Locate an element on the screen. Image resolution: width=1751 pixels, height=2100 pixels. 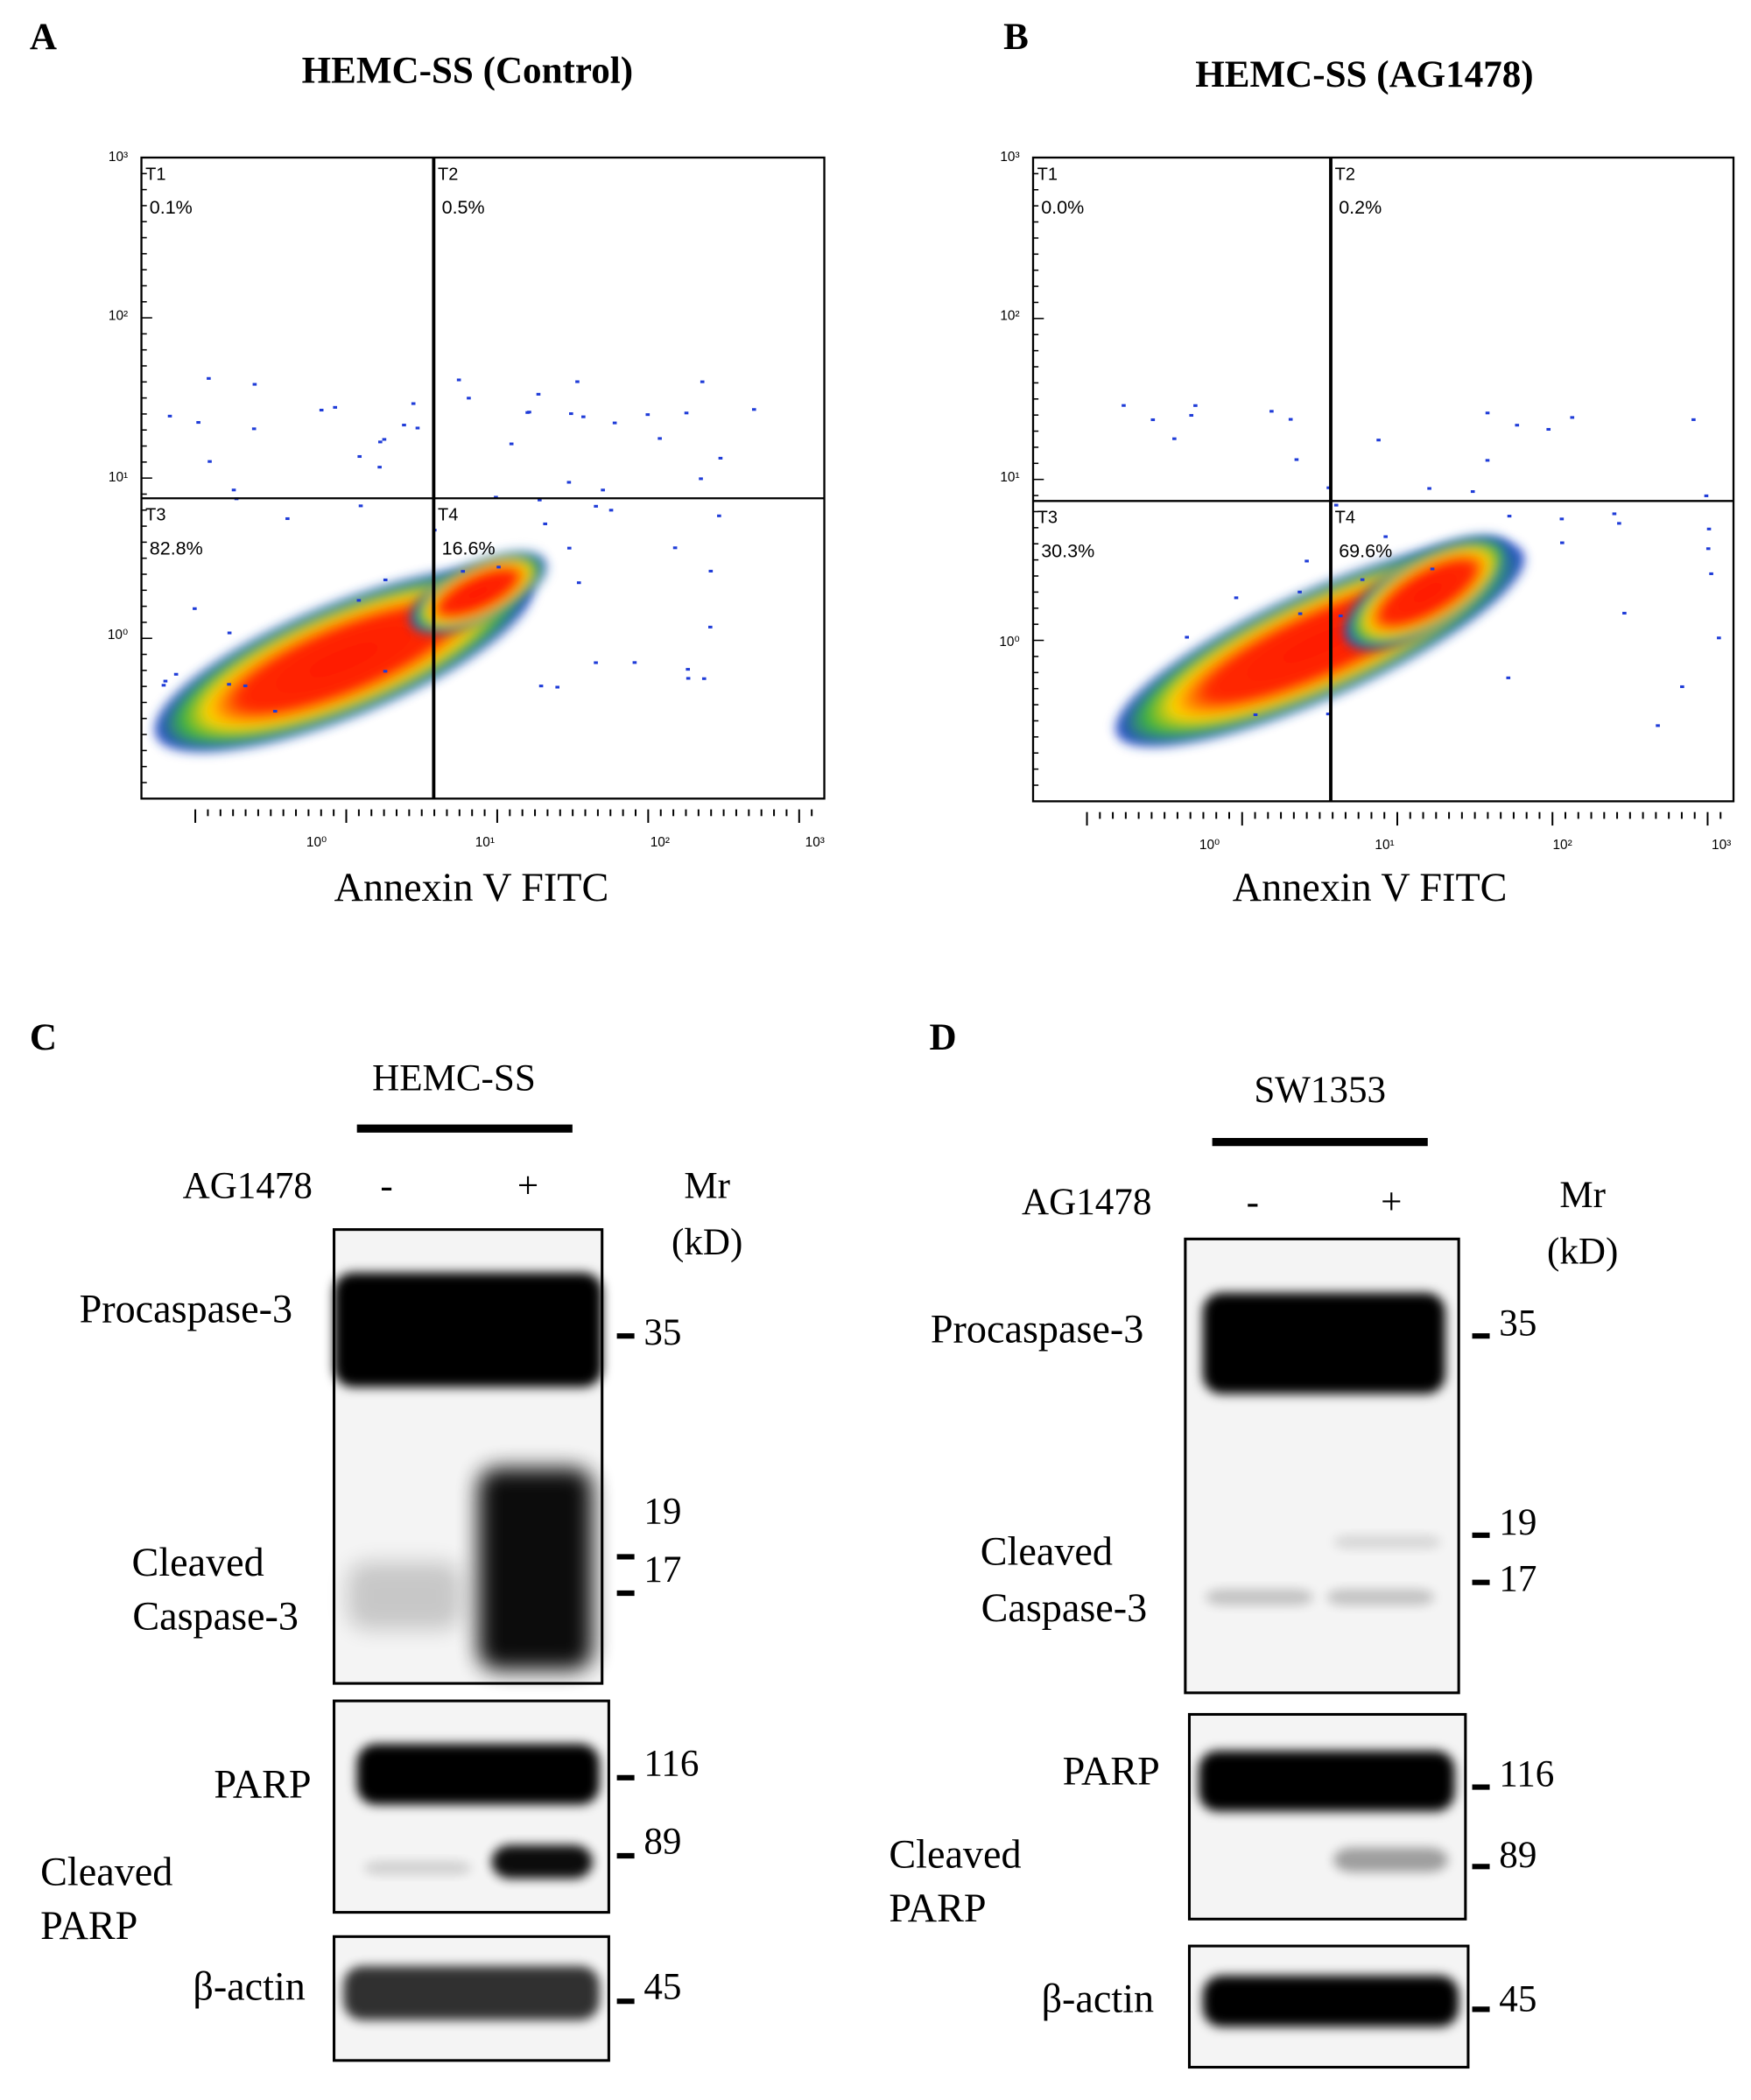
cell-line: SW1353 is located at coordinates (1320, 1090).